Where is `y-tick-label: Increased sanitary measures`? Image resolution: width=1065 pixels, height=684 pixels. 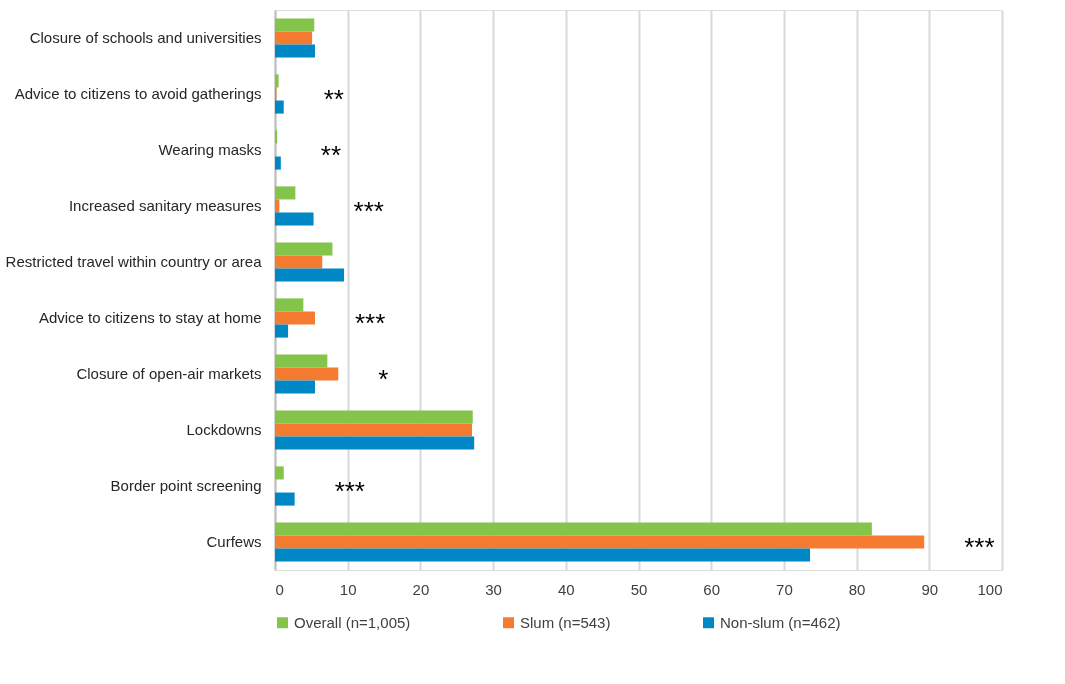
y-tick-label: Increased sanitary measures is located at coordinates (165, 205).